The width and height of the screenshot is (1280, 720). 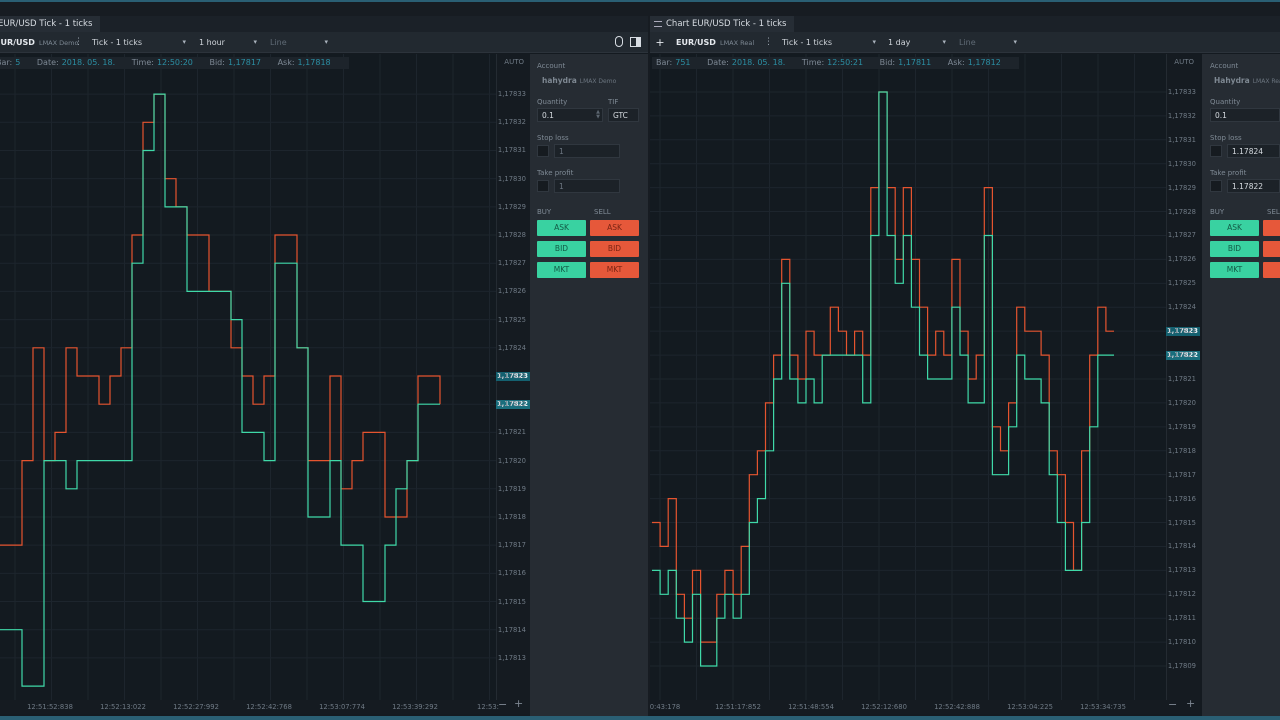 What do you see at coordinates (50, 707) in the screenshot?
I see `time-tick-label: 12:51:52:838` at bounding box center [50, 707].